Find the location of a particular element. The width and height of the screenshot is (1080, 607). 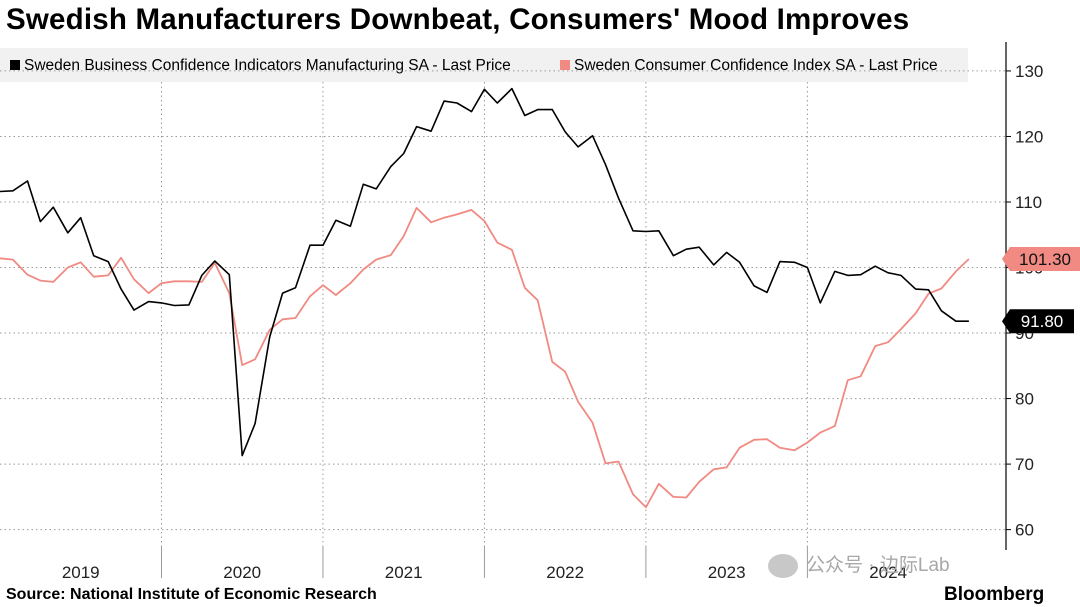

last-value-tag-business is located at coordinates (1038, 321).